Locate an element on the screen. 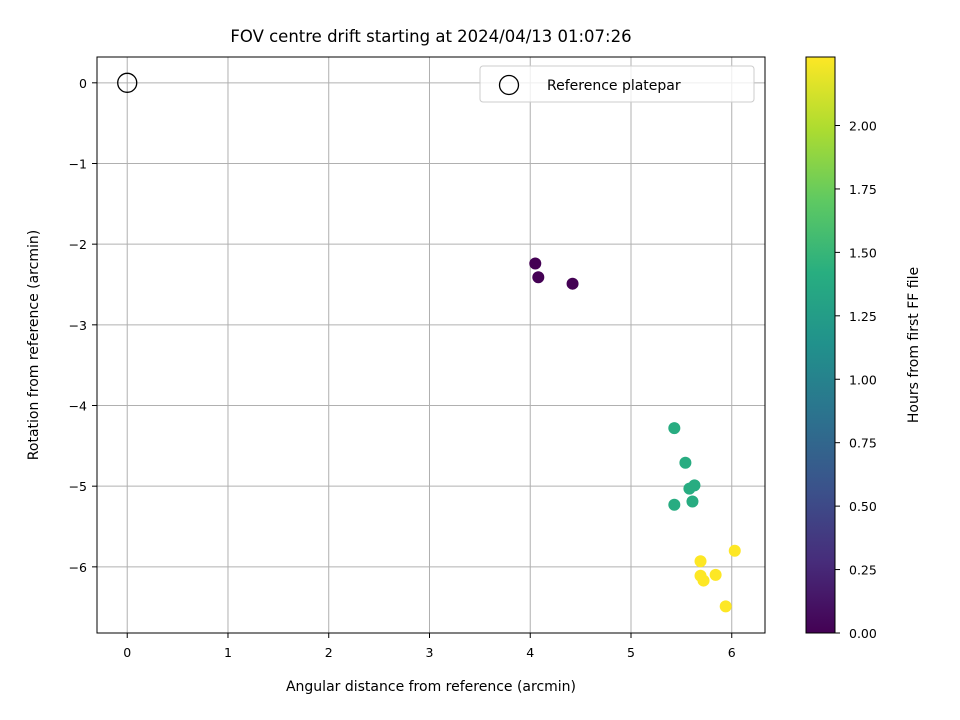 The height and width of the screenshot is (720, 960). y-tick-label: −5 is located at coordinates (78, 486).